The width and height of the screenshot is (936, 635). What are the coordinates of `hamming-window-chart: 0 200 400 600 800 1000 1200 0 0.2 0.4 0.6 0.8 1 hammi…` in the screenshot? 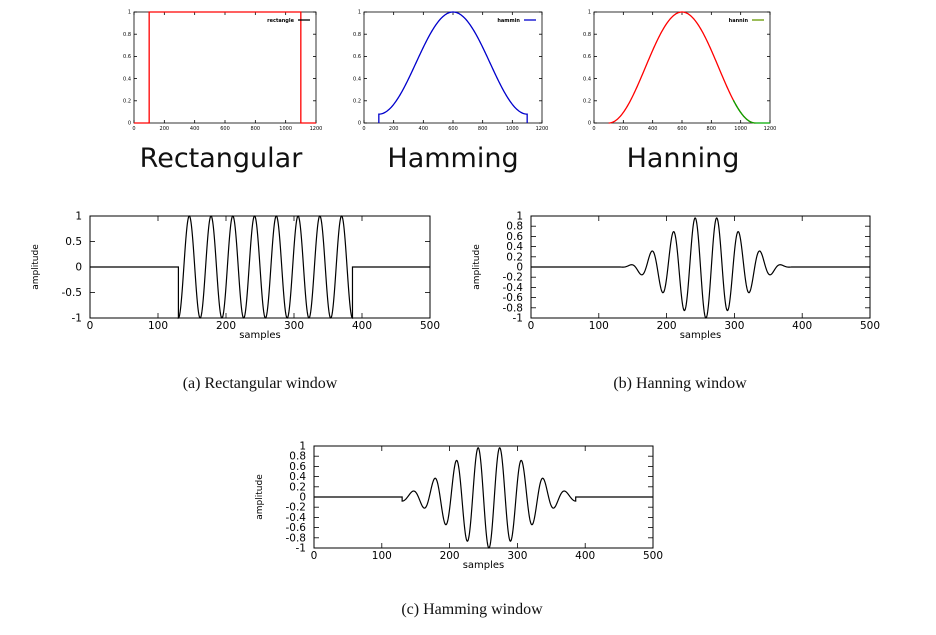 It's located at (450, 71).